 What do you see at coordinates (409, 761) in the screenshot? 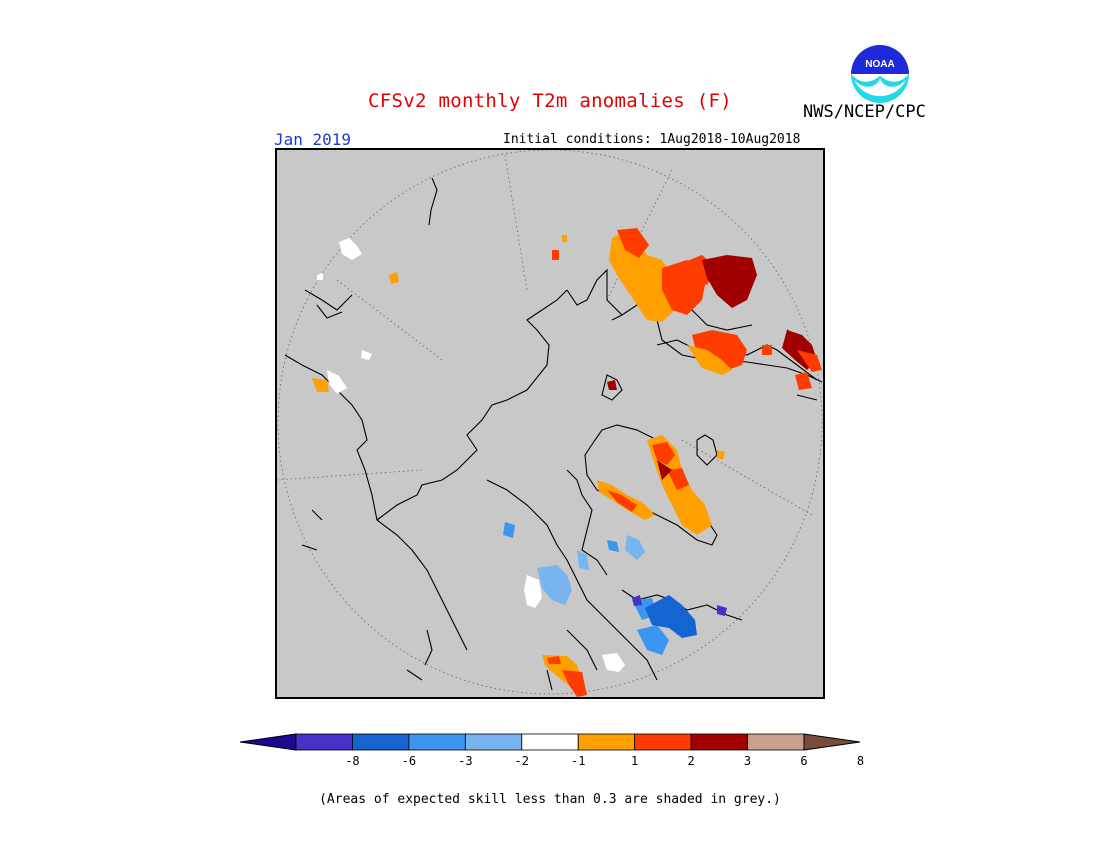
I see `legend-tick-label: -6` at bounding box center [409, 761].